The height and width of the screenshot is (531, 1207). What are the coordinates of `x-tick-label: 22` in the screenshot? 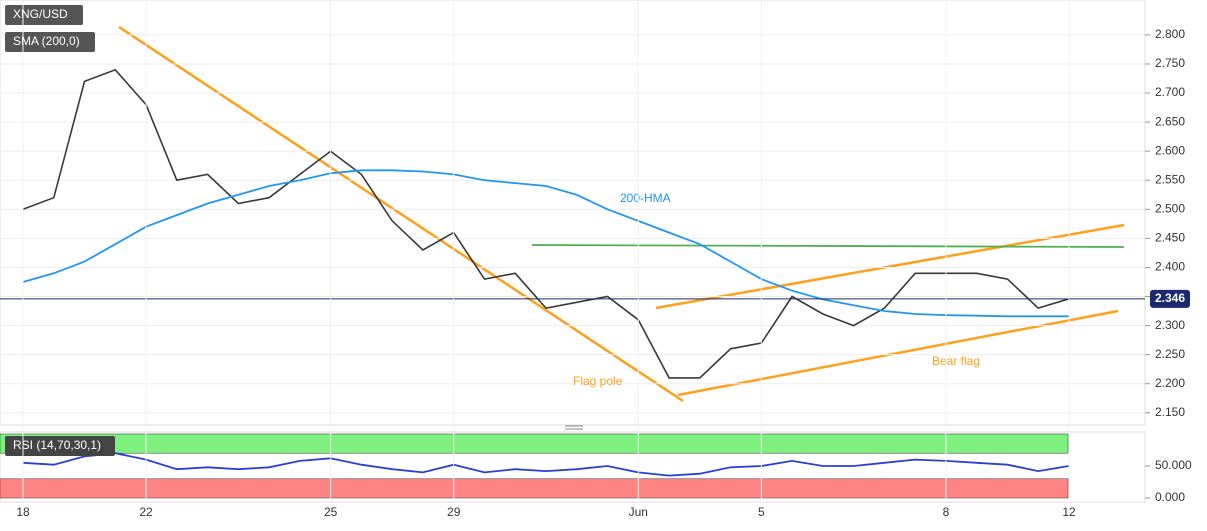 It's located at (146, 512).